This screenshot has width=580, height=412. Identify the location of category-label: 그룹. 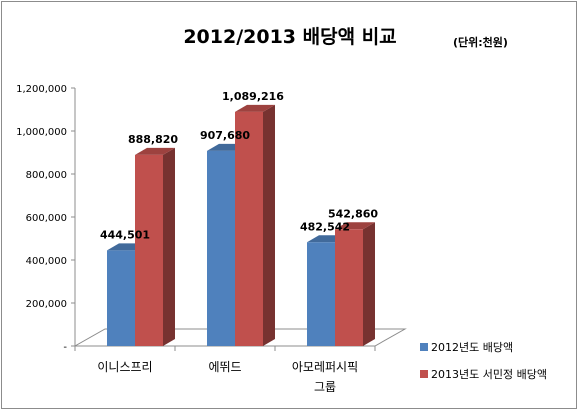
(325, 387).